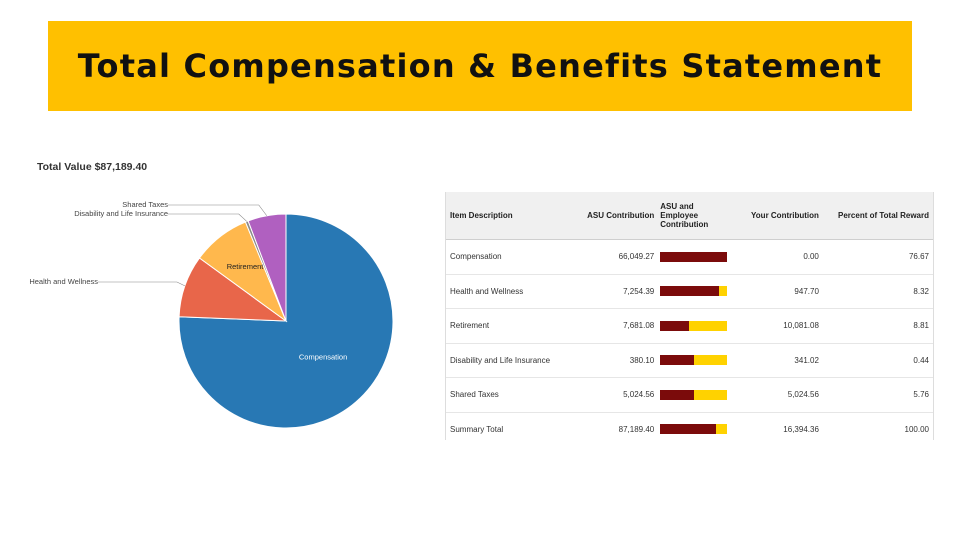 This screenshot has height=540, width=960. What do you see at coordinates (639, 291) in the screenshot?
I see `cell-asu: 7,254.39` at bounding box center [639, 291].